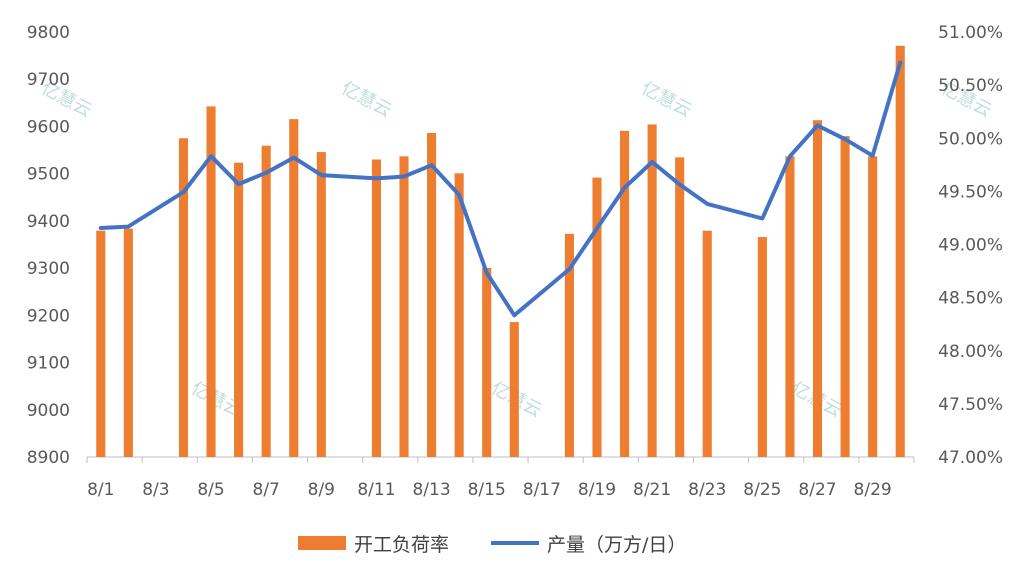 This screenshot has width=1024, height=583. Describe the element at coordinates (667, 100) in the screenshot. I see `watermark-2: 亿慧云` at that location.